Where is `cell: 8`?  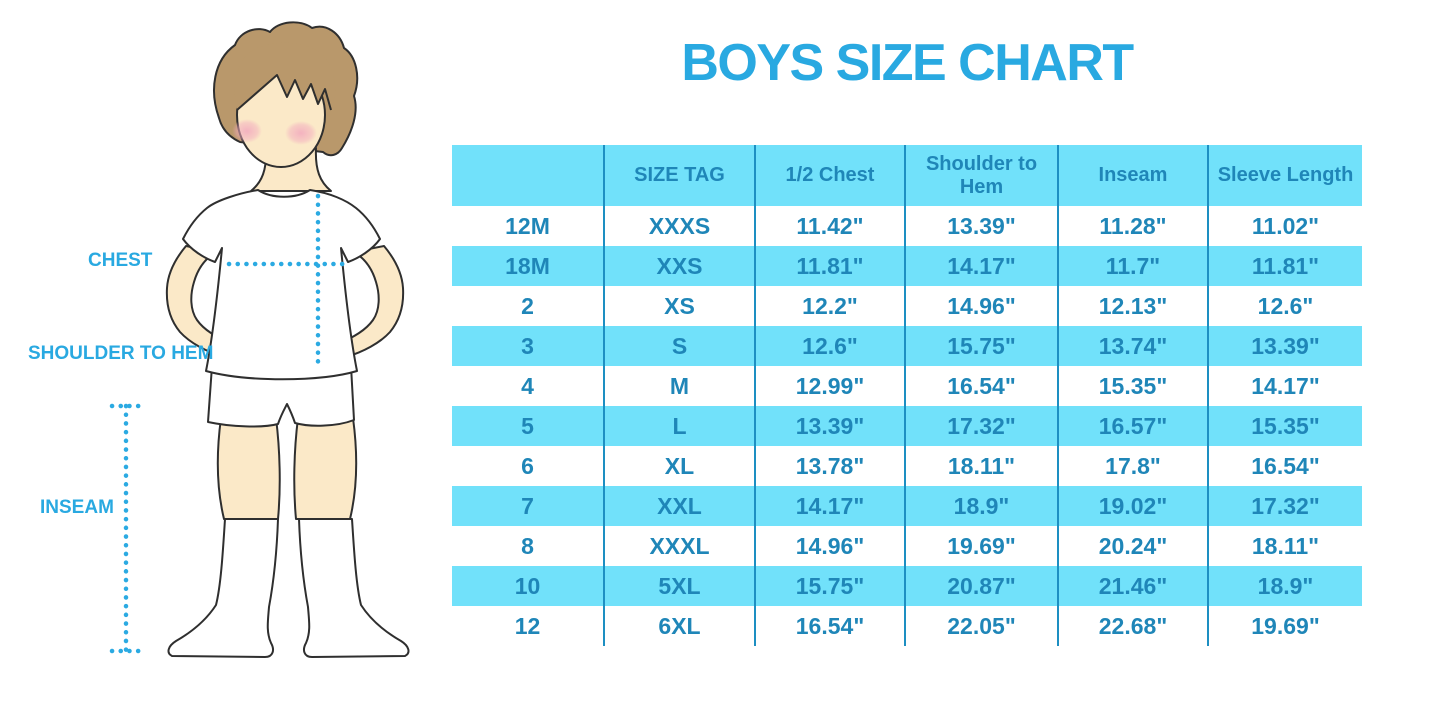
cell: 8 is located at coordinates (527, 545).